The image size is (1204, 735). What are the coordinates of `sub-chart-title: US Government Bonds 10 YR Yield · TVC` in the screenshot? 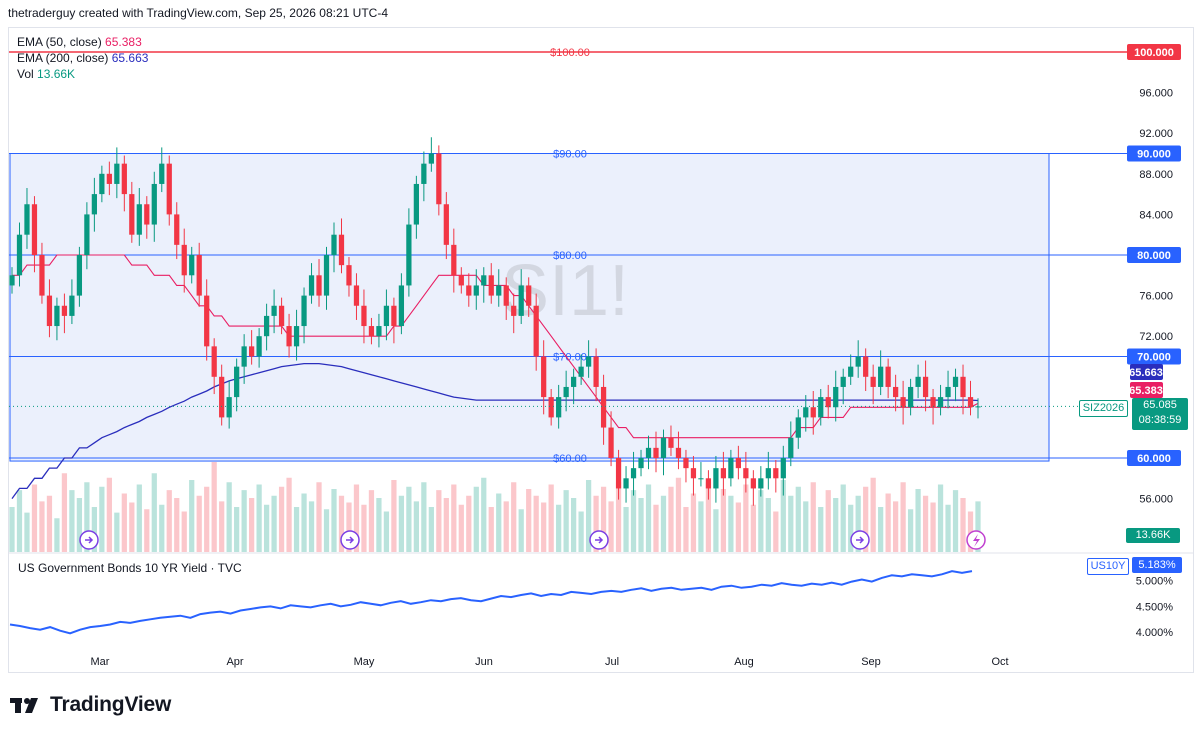 It's located at (130, 568).